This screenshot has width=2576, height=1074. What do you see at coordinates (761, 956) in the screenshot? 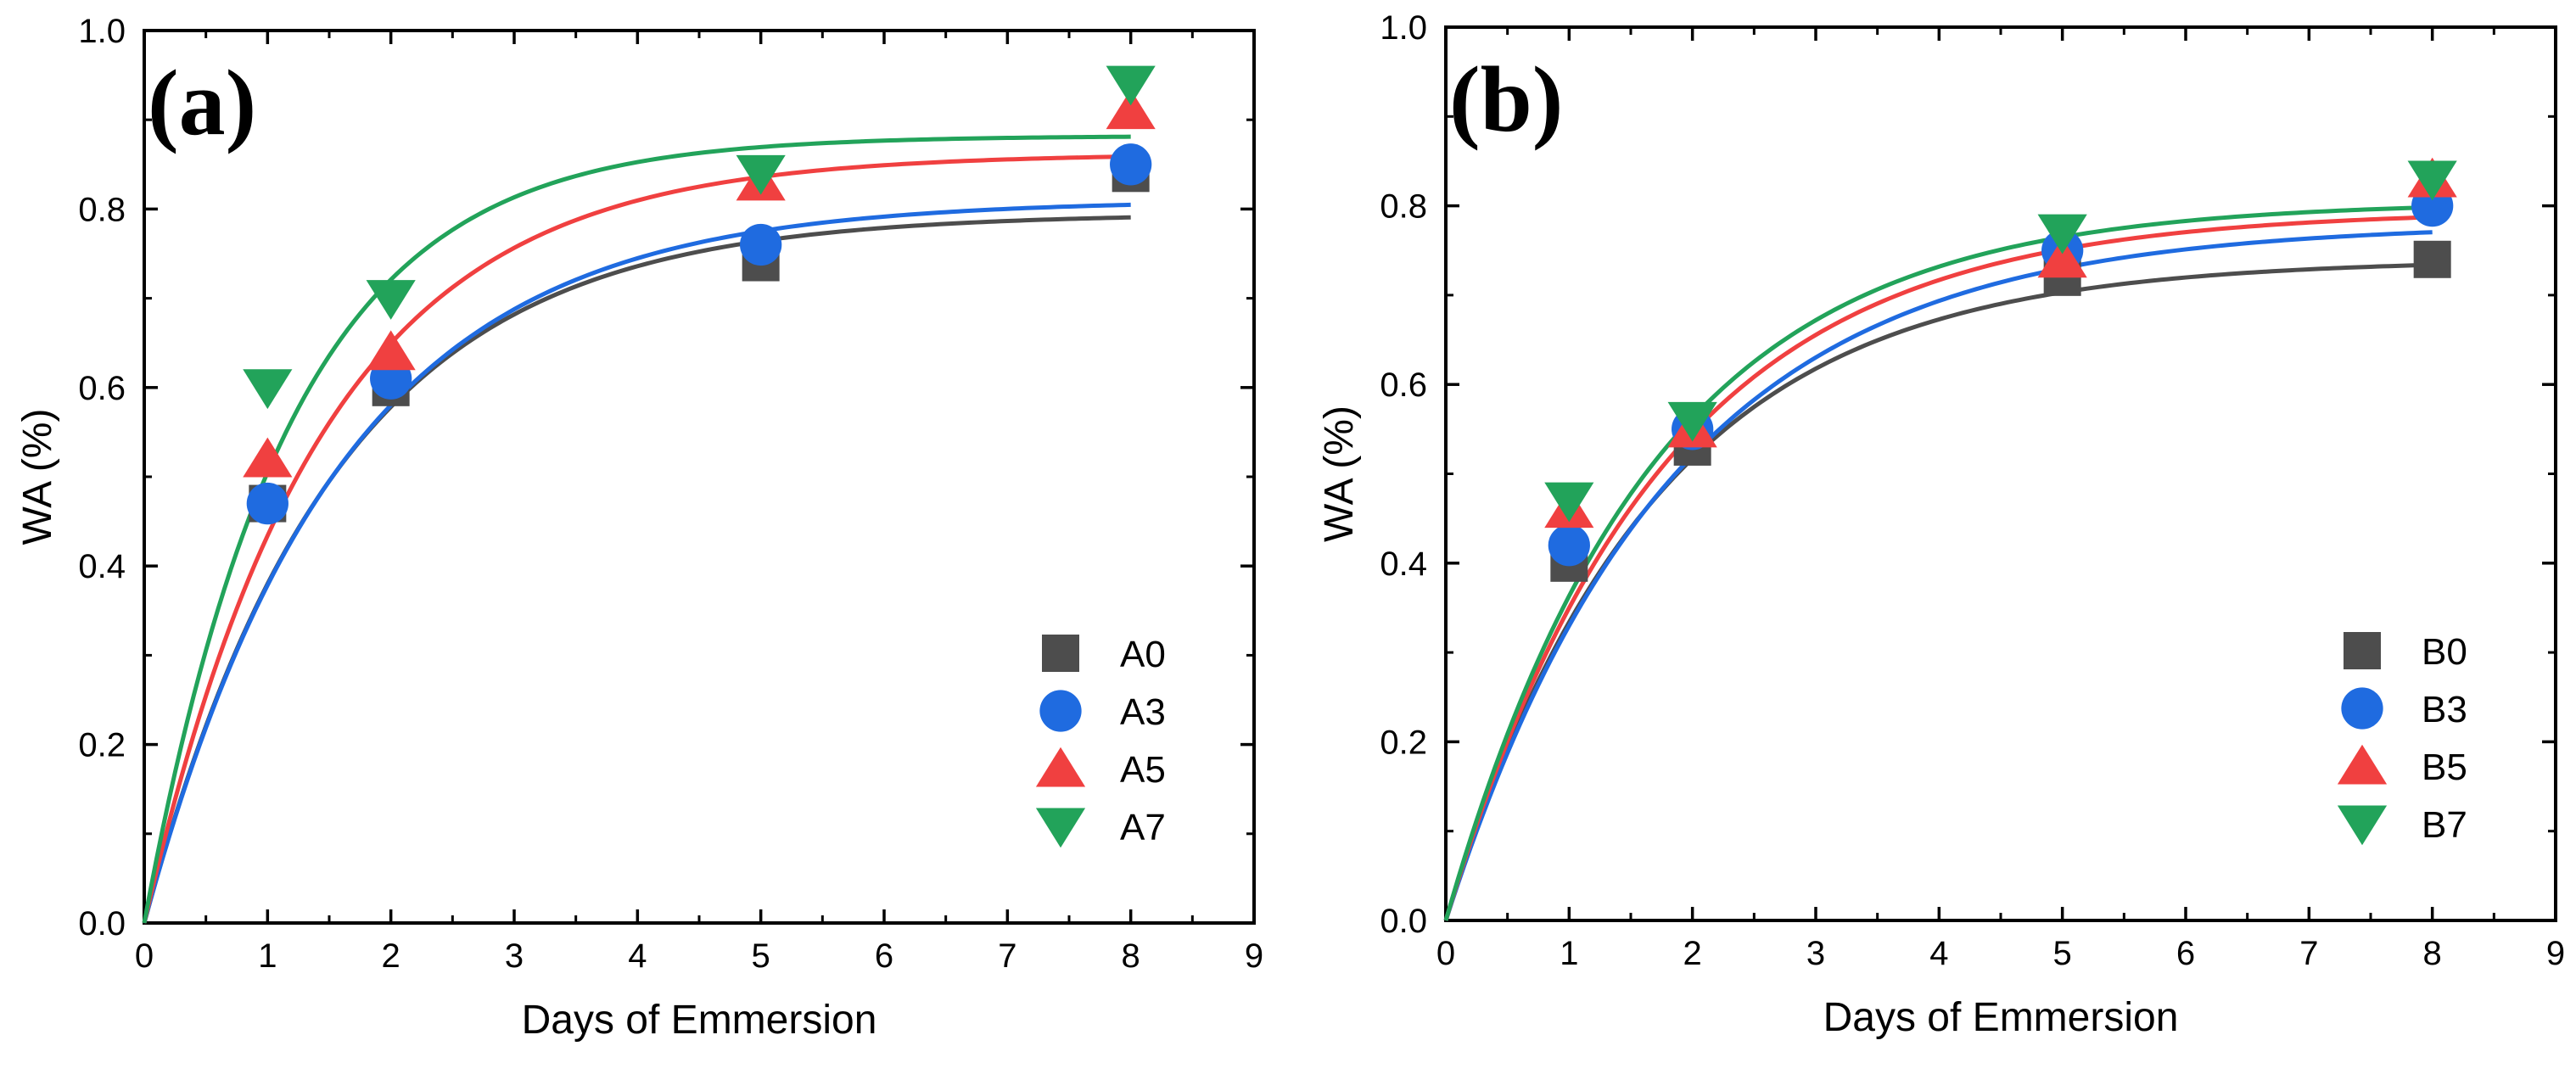
I see `x-tick-label-a: 5` at bounding box center [761, 956].